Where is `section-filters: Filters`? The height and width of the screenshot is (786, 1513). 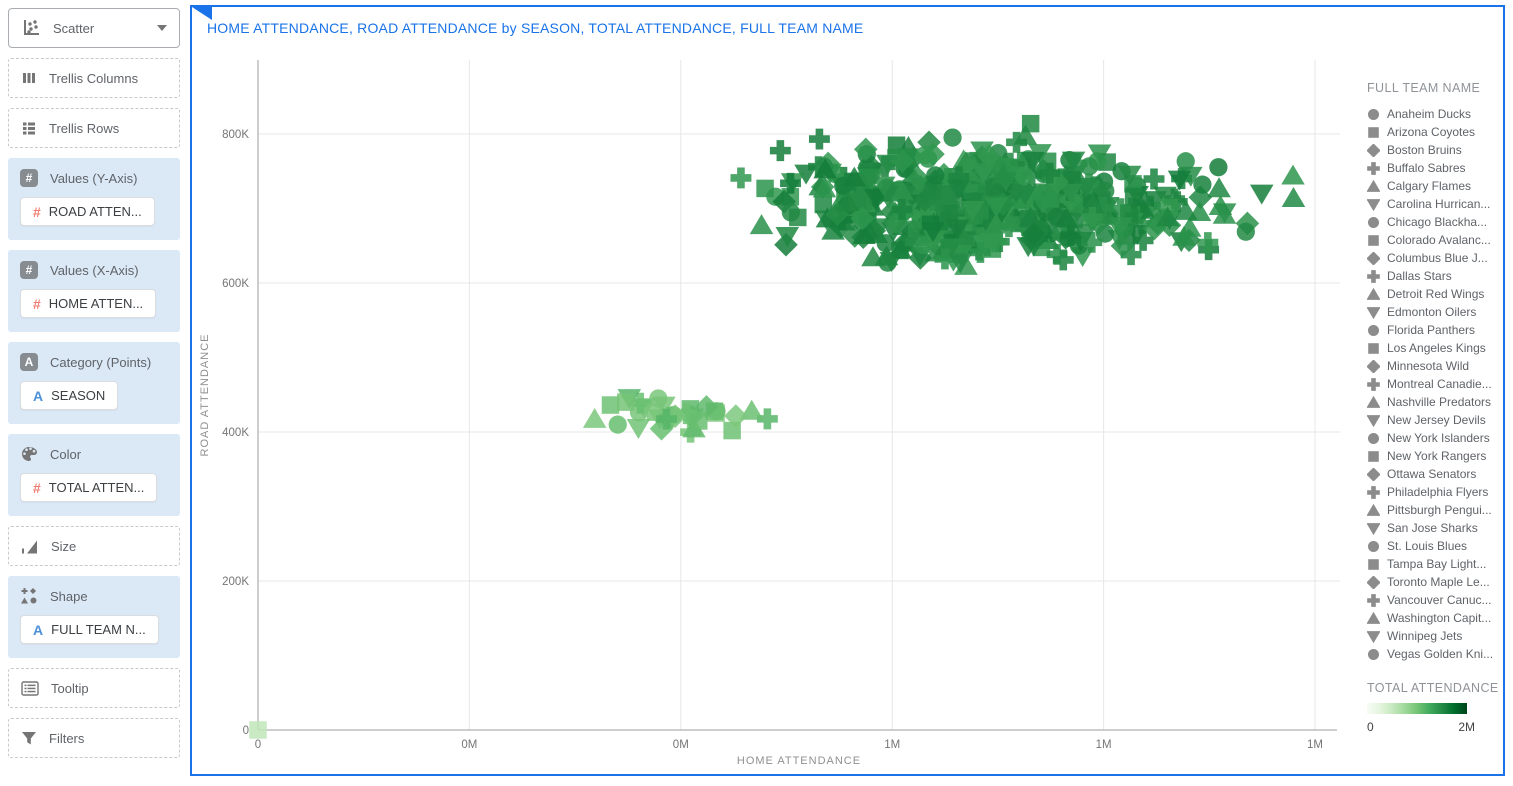
section-filters: Filters is located at coordinates (94, 738).